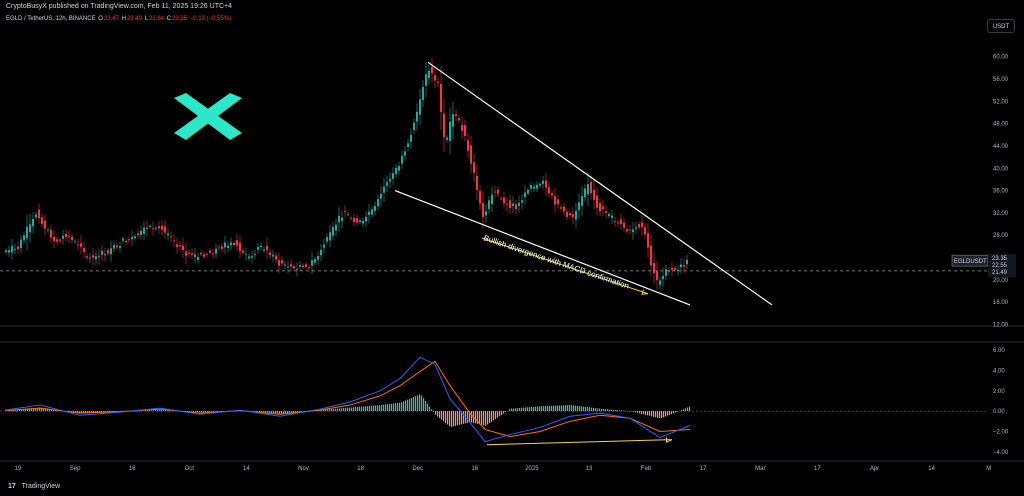 The width and height of the screenshot is (1024, 496). What do you see at coordinates (347, 399) in the screenshot?
I see `macd-signal-line` at bounding box center [347, 399].